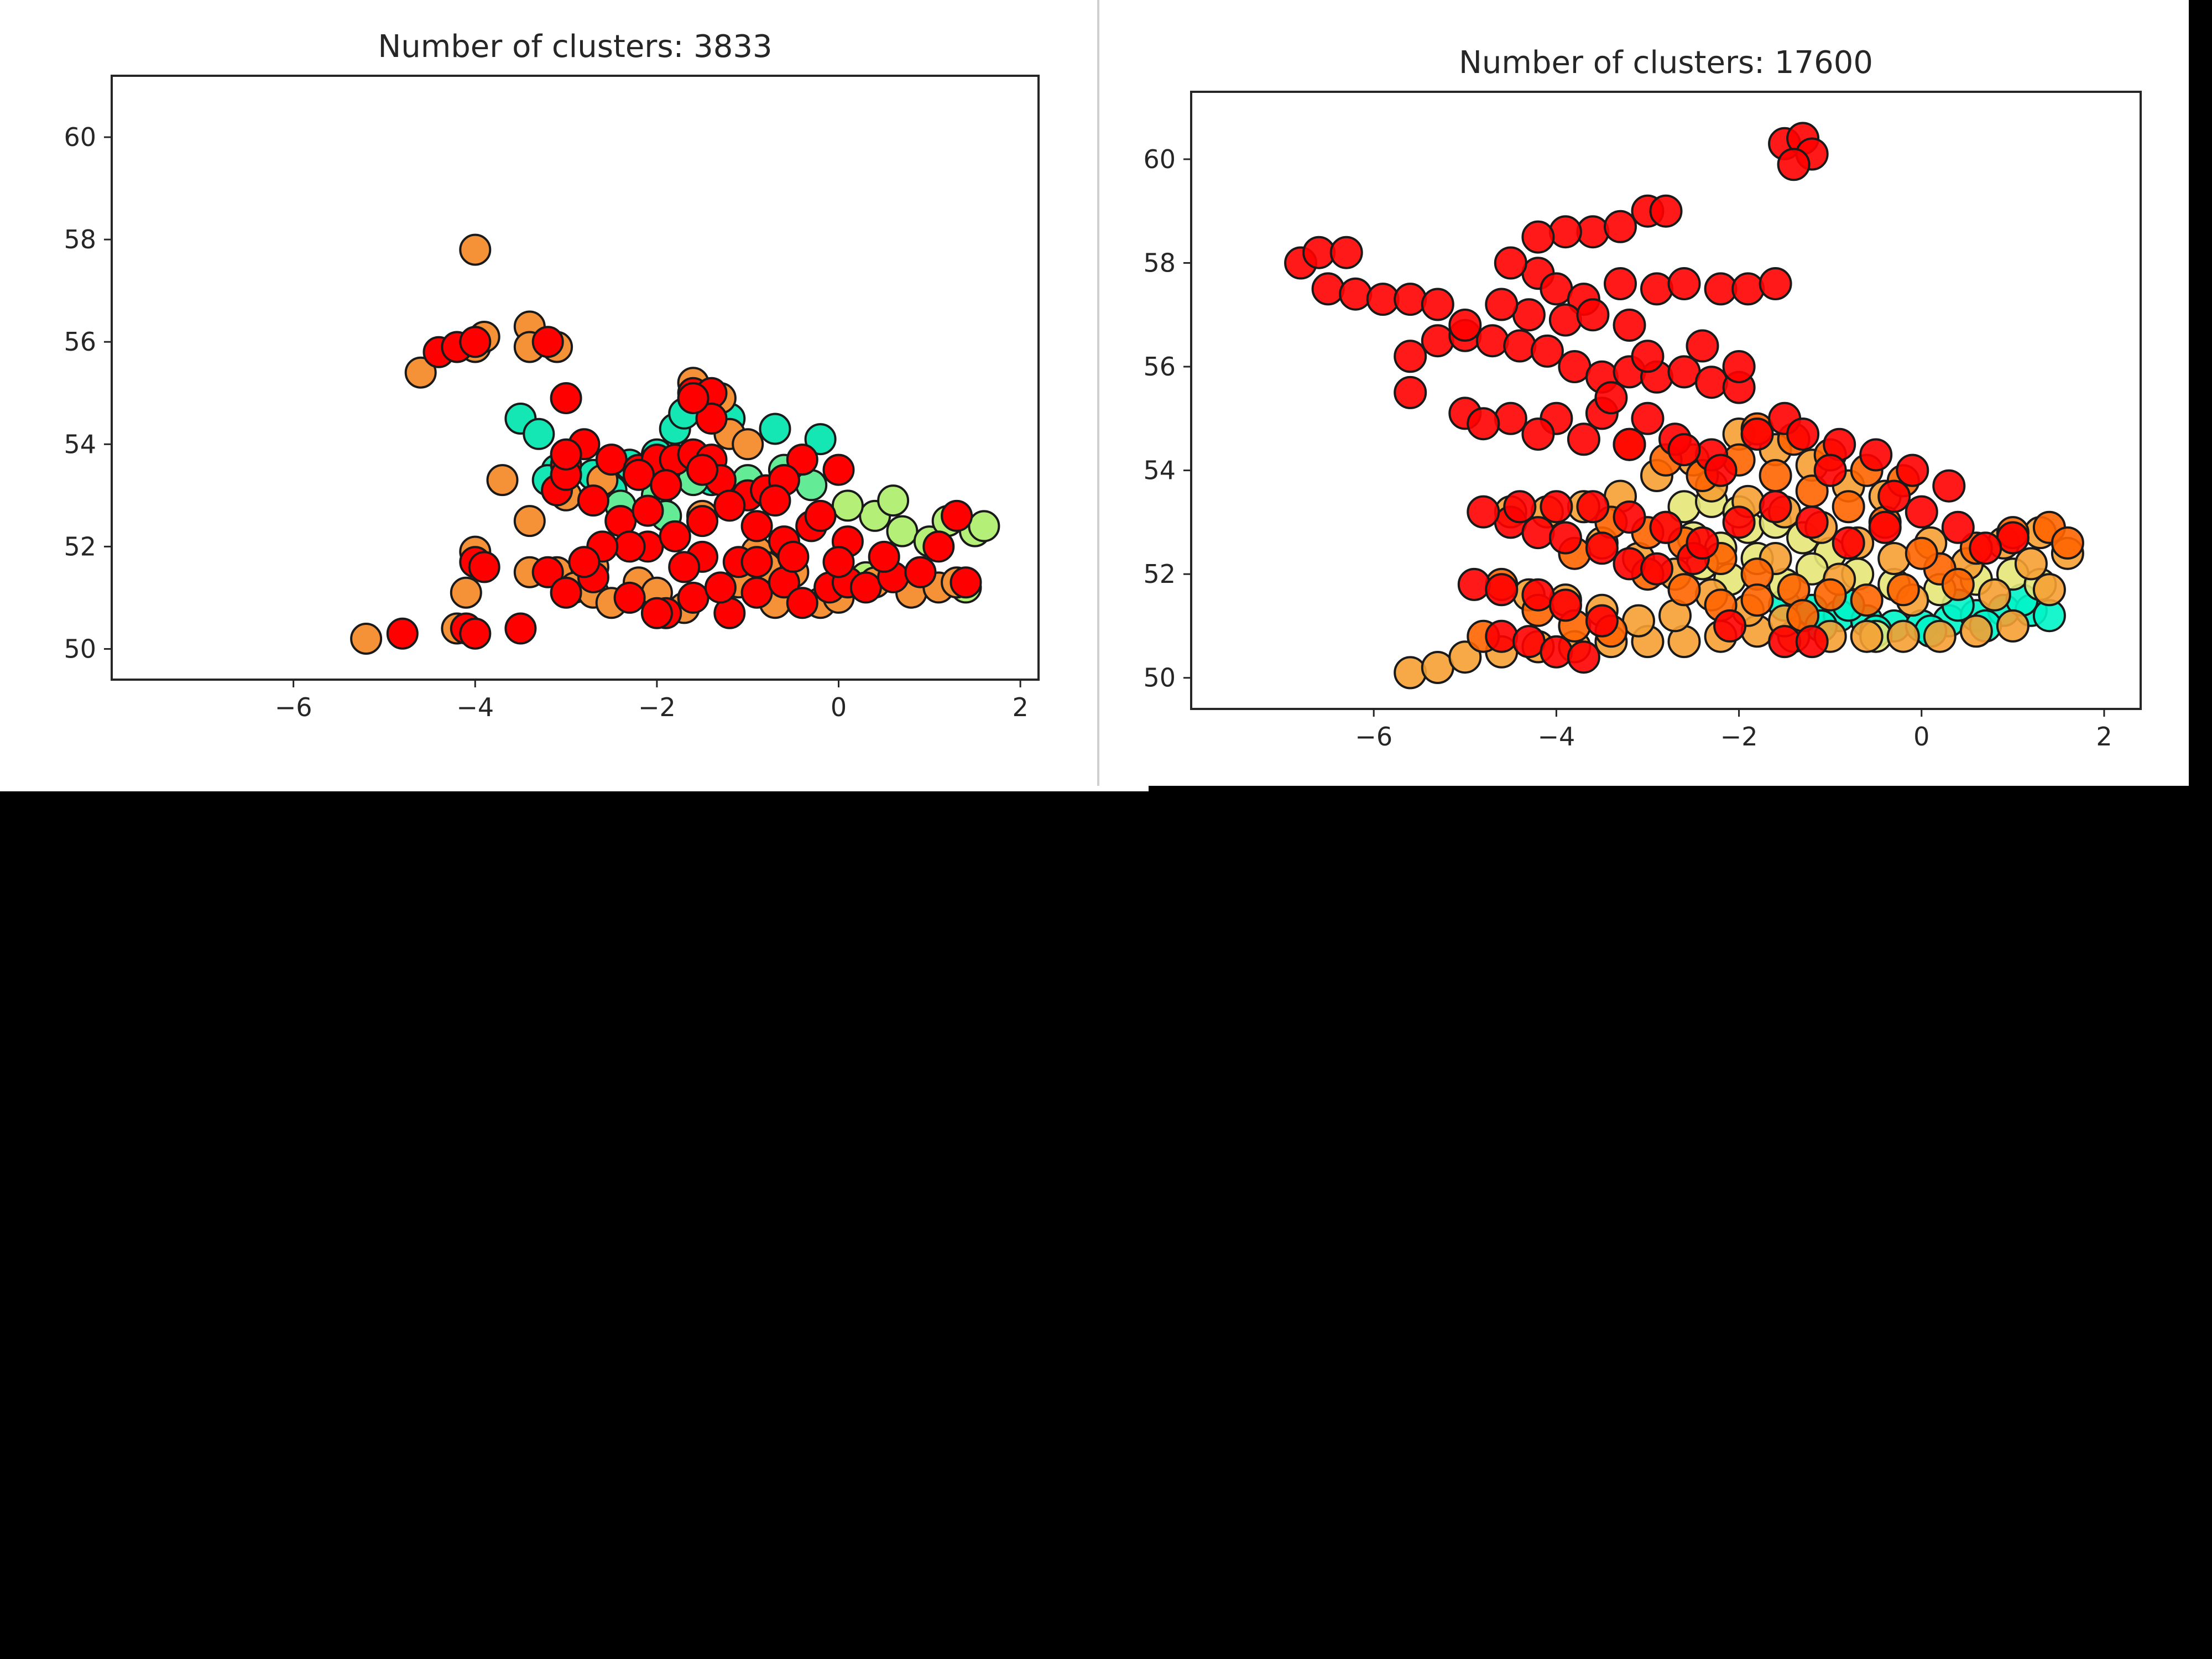 The image size is (2212, 1659). I want to click on chart-title: Number of clusters: 3833, so click(575, 47).